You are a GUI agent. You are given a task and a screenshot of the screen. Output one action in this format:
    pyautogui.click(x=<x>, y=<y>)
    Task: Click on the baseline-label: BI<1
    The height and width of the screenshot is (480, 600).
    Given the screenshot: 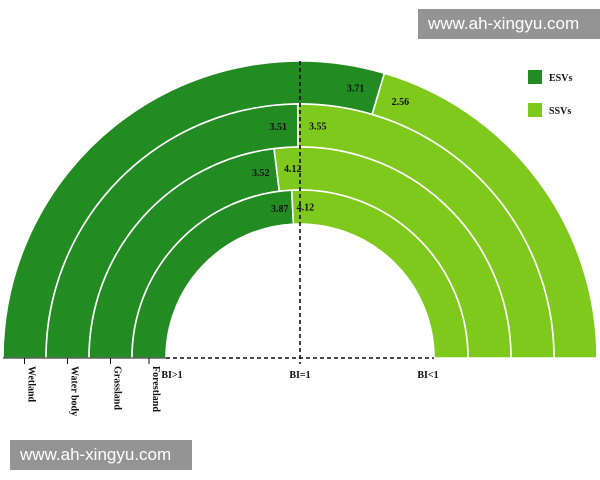 What is the action you would take?
    pyautogui.click(x=427, y=375)
    